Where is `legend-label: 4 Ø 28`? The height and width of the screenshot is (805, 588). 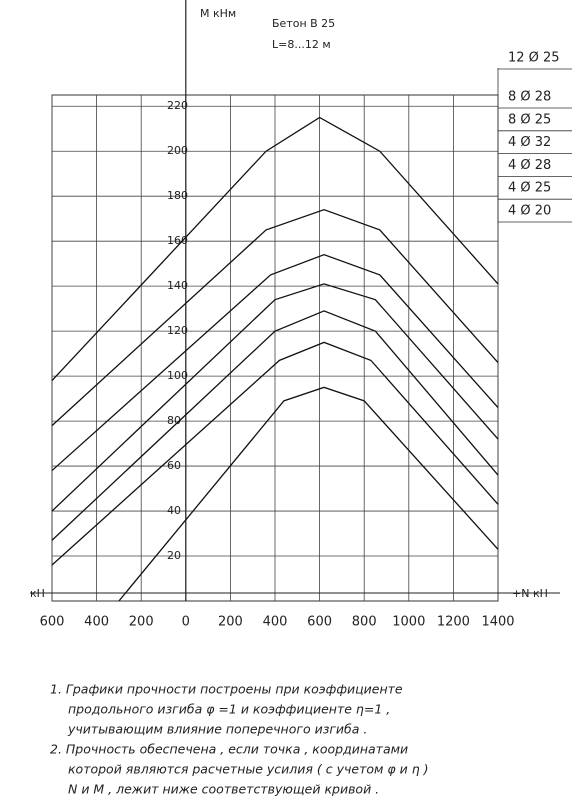 legend-label: 4 Ø 28 is located at coordinates (529, 165).